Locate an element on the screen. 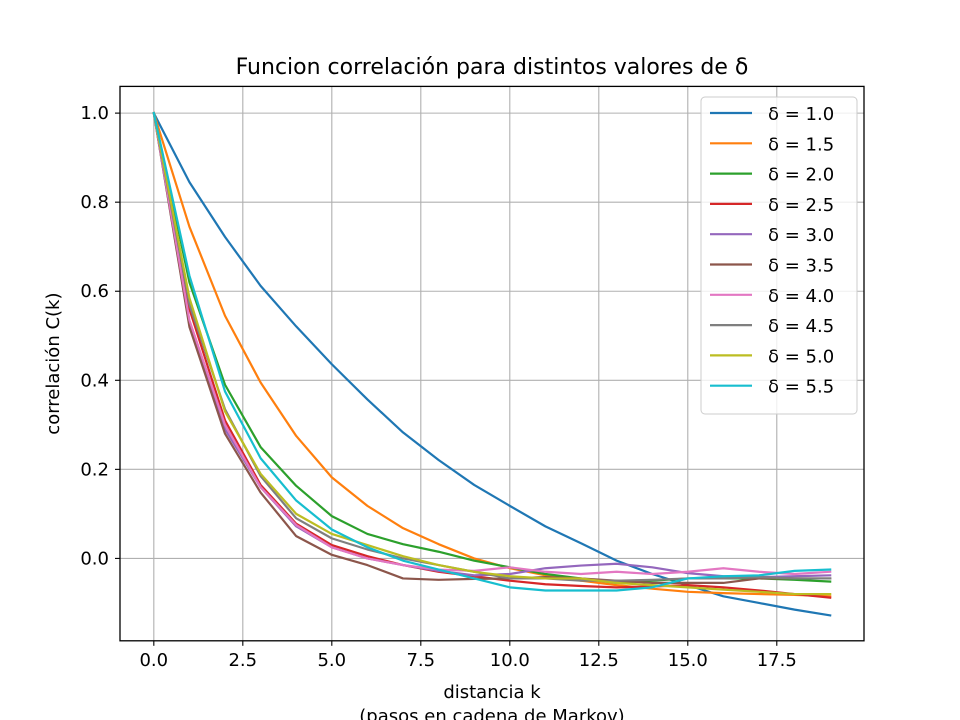 Image resolution: width=960 pixels, height=720 pixels. legend-label: δ = 2.0 is located at coordinates (801, 175).